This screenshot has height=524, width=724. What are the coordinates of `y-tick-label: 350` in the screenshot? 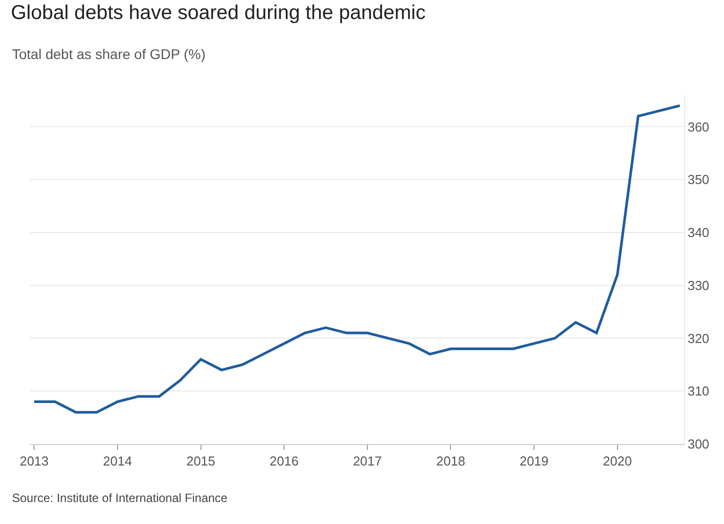 It's located at (699, 180).